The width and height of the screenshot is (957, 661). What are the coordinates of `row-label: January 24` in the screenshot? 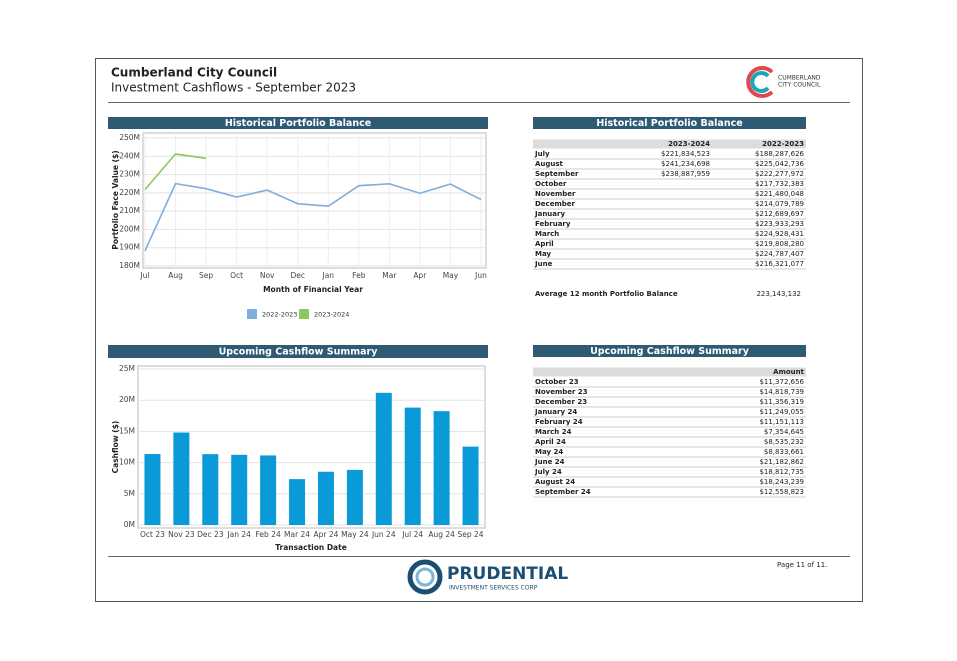 It's located at (555, 412).